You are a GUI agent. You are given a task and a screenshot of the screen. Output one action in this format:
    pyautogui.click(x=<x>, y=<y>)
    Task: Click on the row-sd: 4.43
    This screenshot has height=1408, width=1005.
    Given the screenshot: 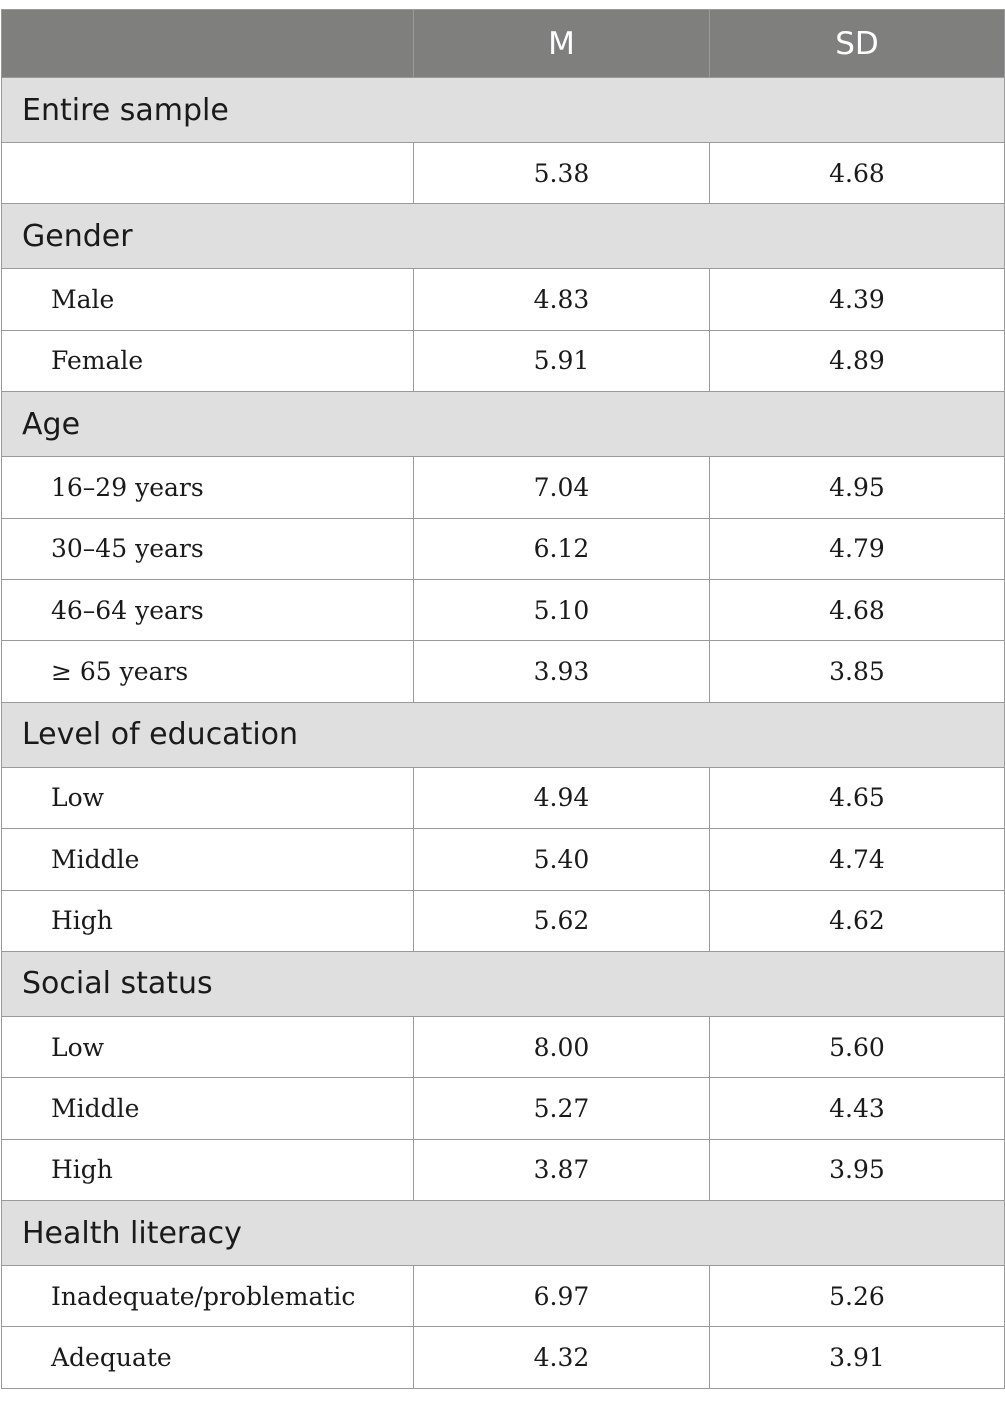 What is the action you would take?
    pyautogui.click(x=857, y=1108)
    